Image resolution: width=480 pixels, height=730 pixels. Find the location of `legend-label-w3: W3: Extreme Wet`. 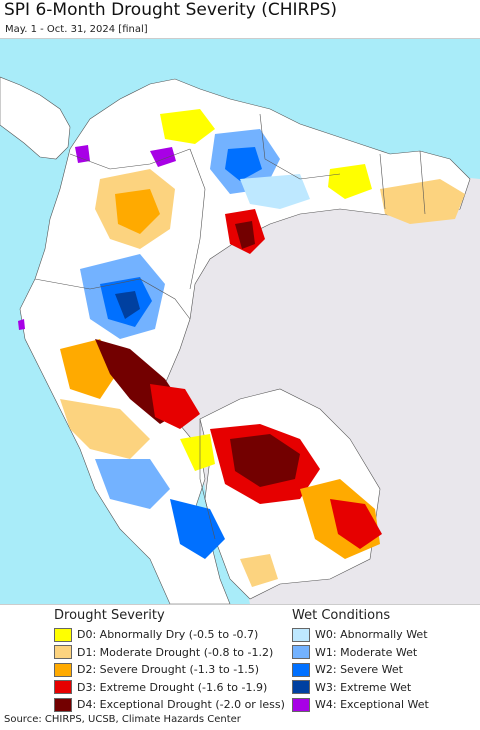

legend-label-w3: W3: Extreme Wet is located at coordinates (363, 687).